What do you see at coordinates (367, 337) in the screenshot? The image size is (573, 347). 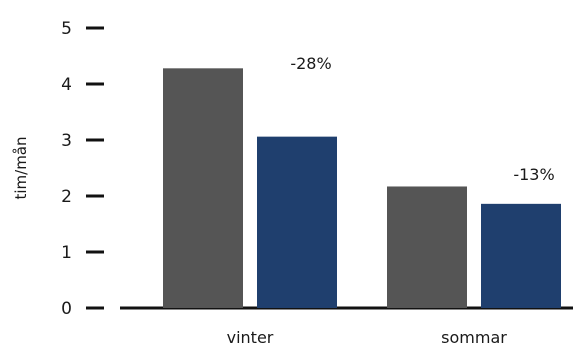 I see `x-axis-categories: vinter sommar` at bounding box center [367, 337].